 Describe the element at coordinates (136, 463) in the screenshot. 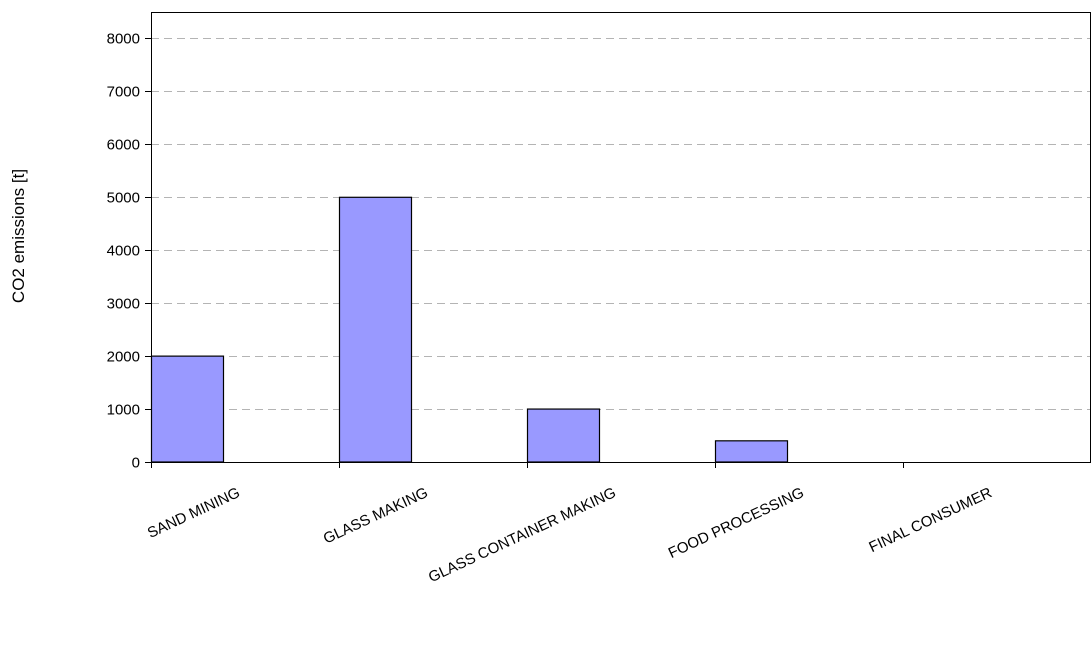

I see `y-tick-label: 0` at that location.